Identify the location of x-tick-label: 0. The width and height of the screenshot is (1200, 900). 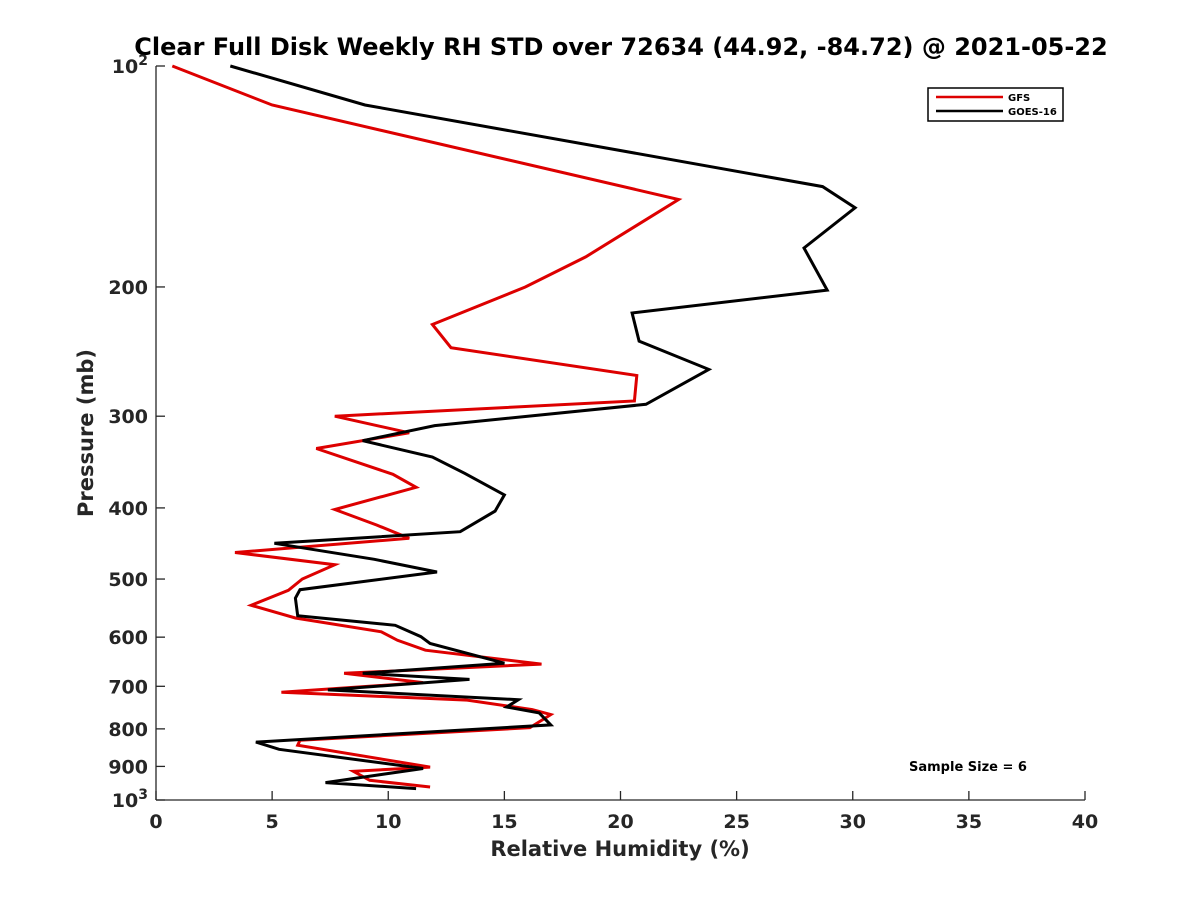
(155, 822).